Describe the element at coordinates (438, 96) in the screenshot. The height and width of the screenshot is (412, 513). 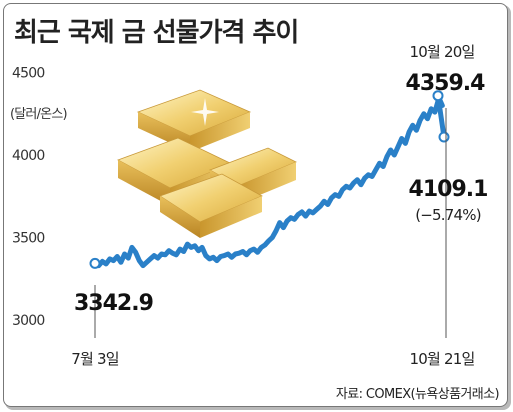
I see `peak-point-marker` at that location.